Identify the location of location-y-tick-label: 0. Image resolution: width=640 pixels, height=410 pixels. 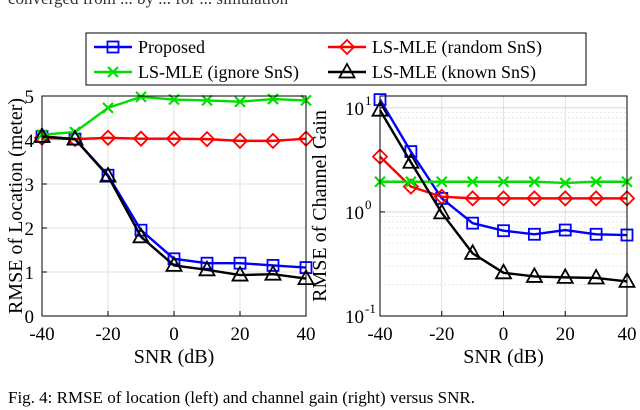
(30, 317).